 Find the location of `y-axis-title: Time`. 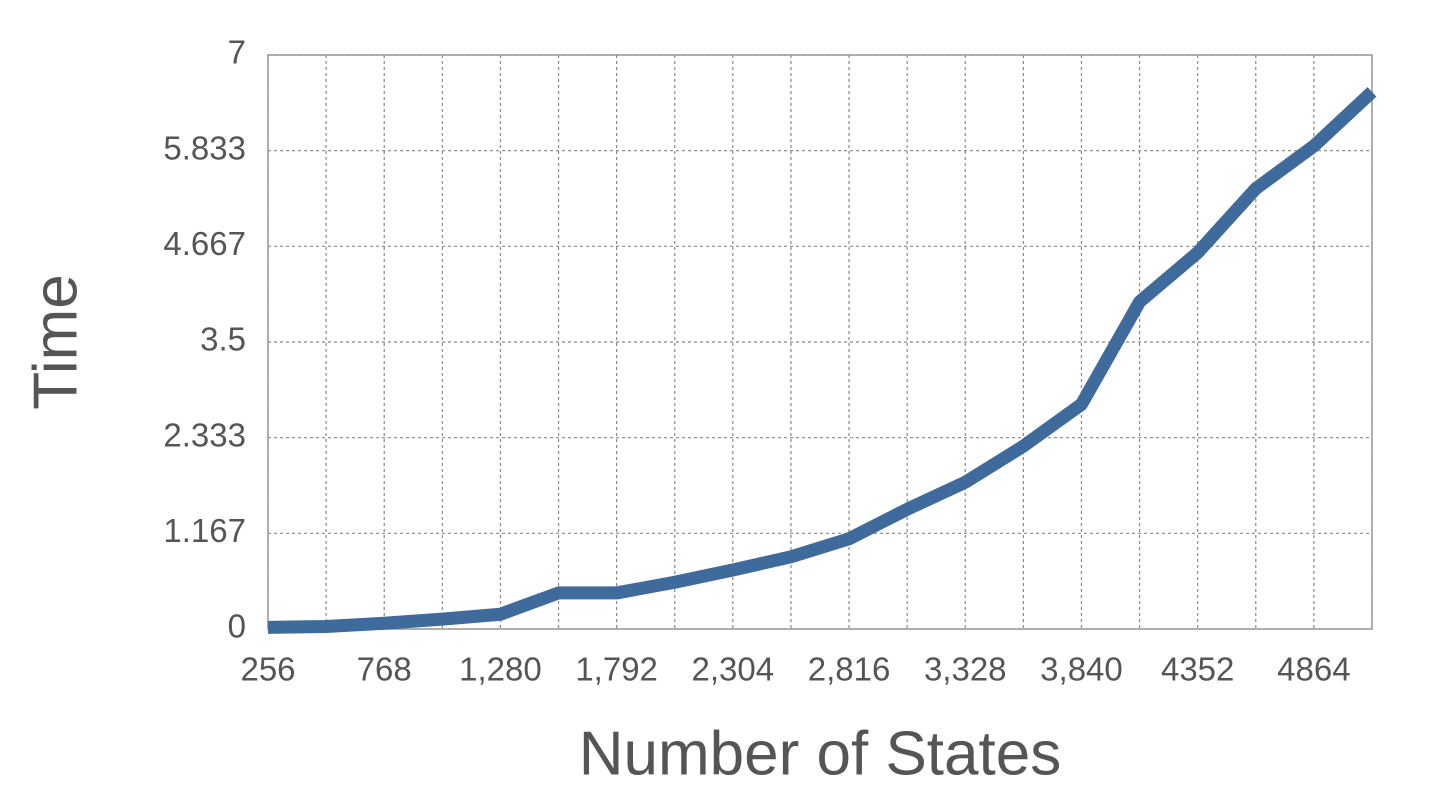

y-axis-title: Time is located at coordinates (55, 341).